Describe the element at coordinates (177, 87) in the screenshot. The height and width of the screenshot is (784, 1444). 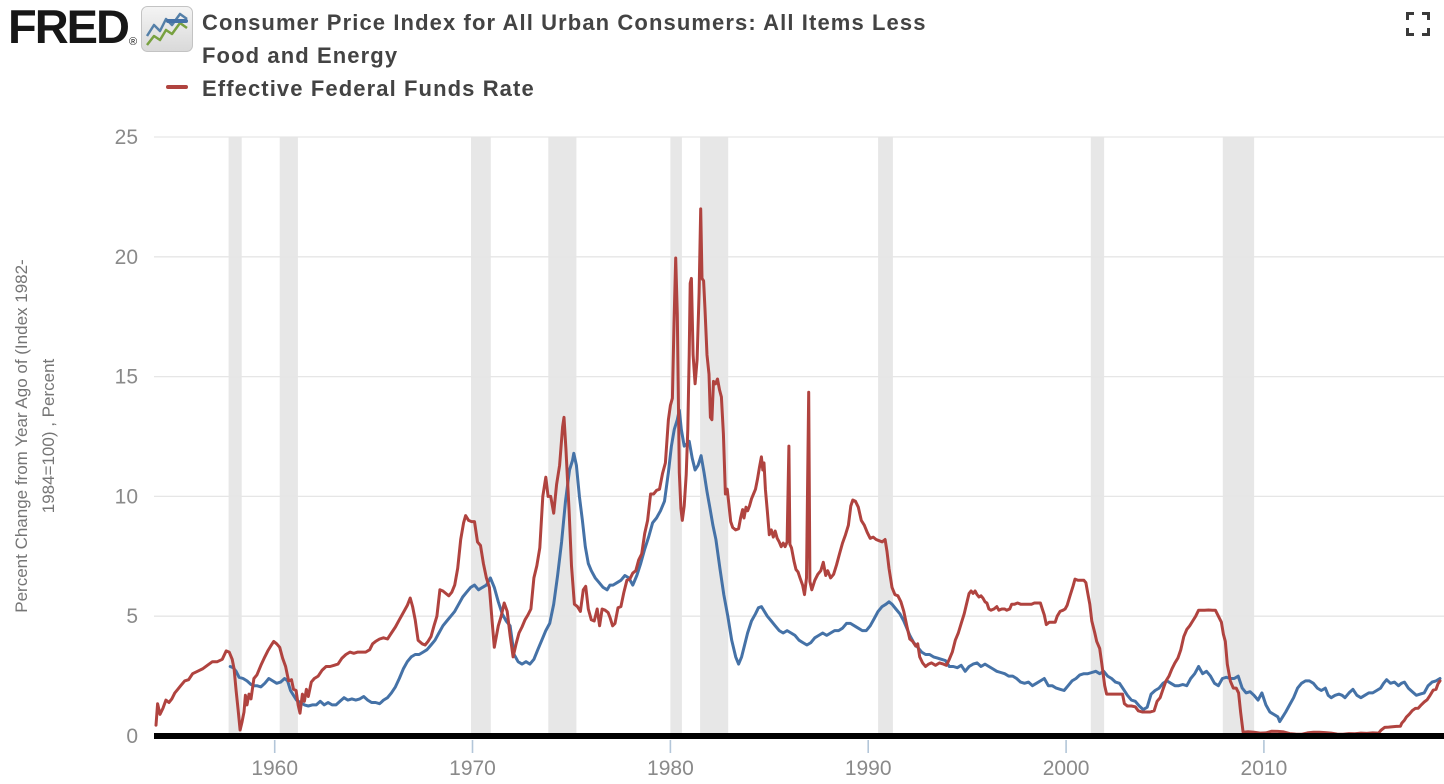
I see `legend-dash-fedfunds` at that location.